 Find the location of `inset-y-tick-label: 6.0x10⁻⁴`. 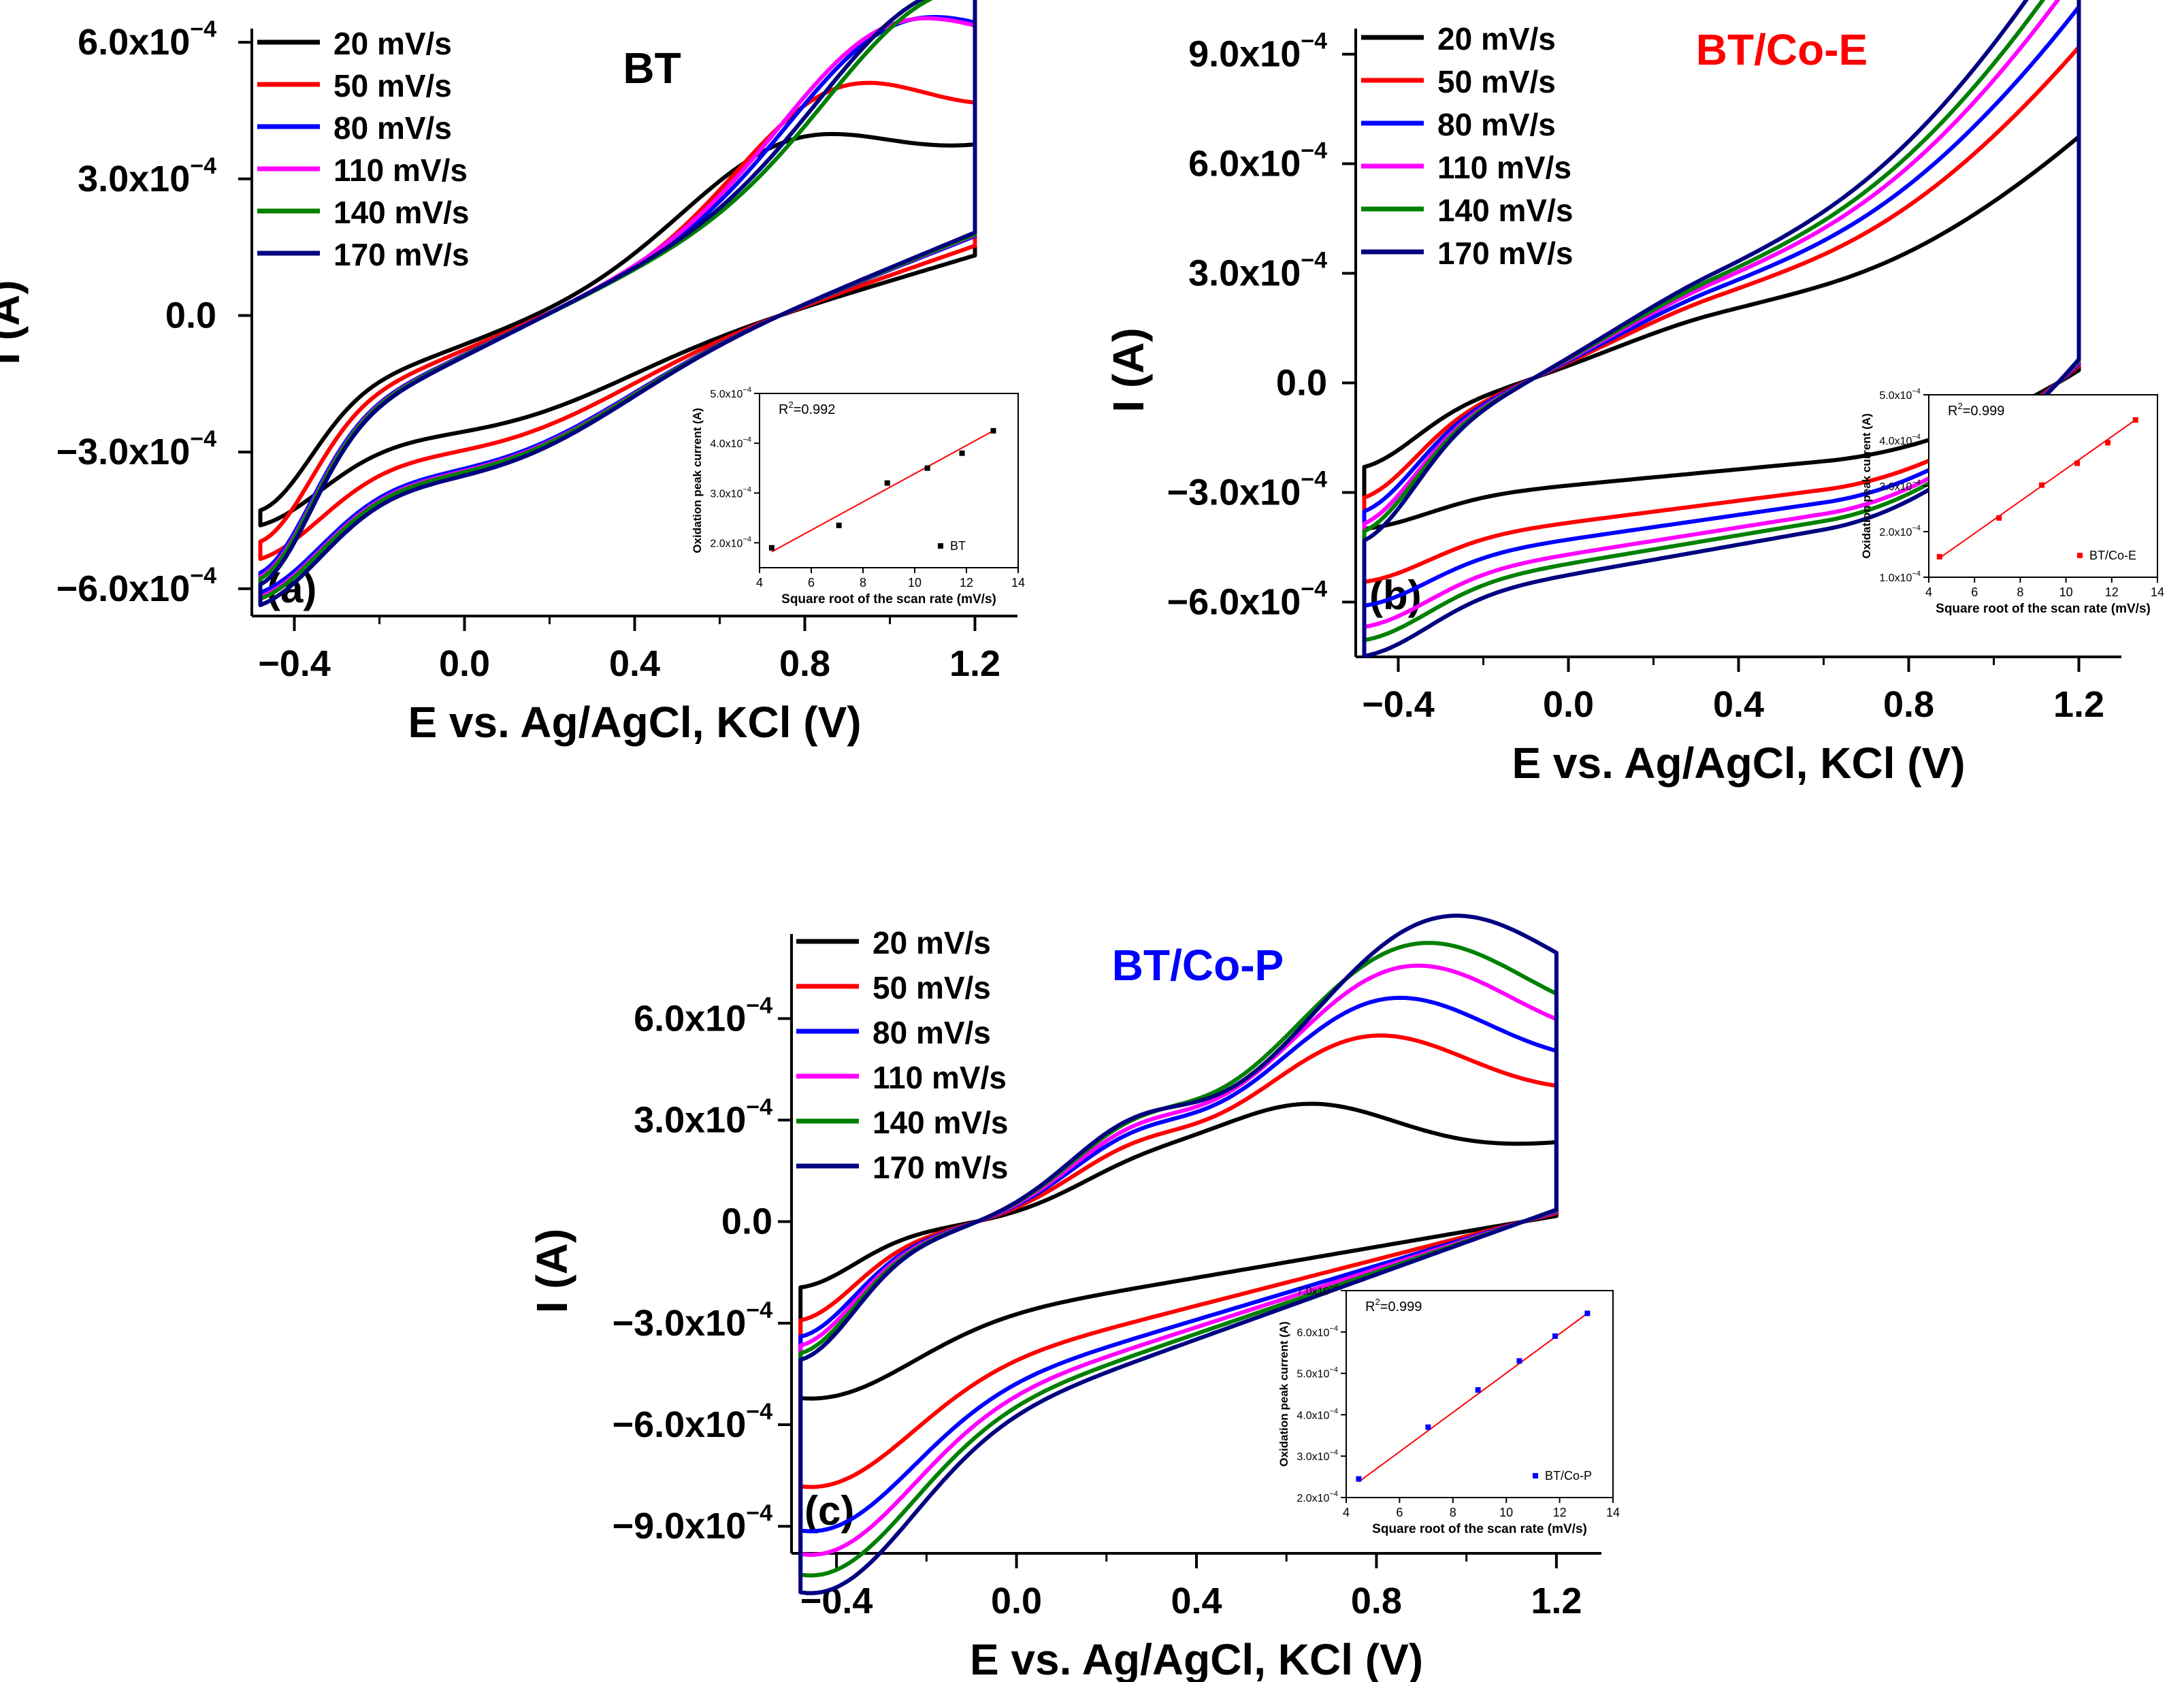

inset-y-tick-label: 6.0x10⁻⁴ is located at coordinates (1317, 1332).